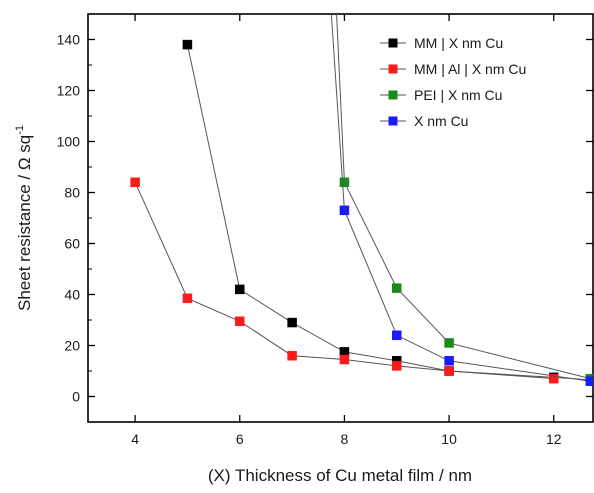 The height and width of the screenshot is (493, 594). I want to click on y-axis-label-main: Sheet resistance / Ω sq, so click(24, 223).